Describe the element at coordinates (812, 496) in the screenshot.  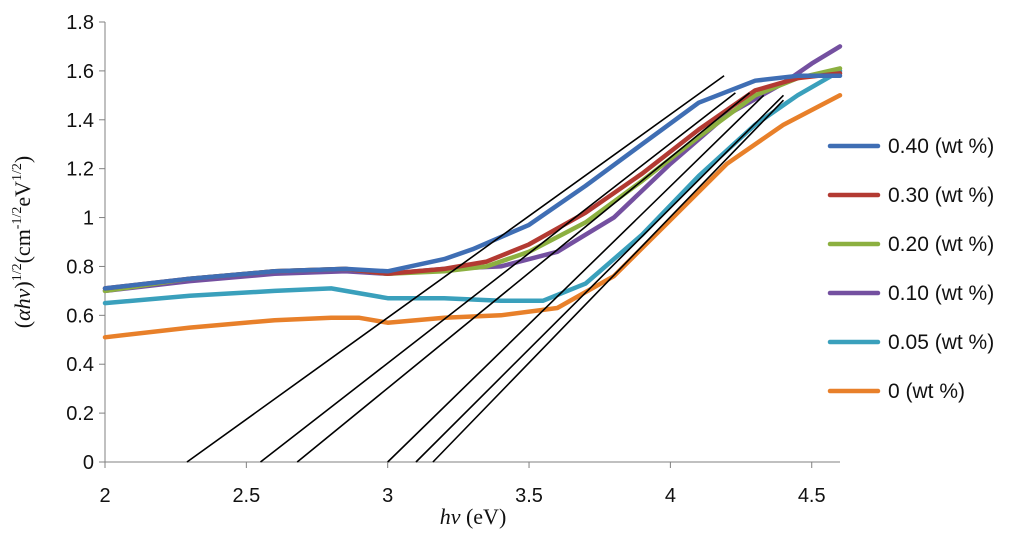
I see `x-tick-label: 4.5` at that location.